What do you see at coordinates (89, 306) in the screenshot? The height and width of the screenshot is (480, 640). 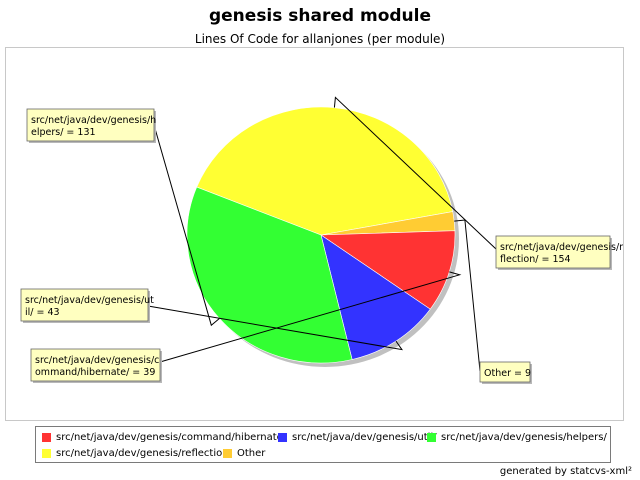 I see `slice-label-text: src/net/java/dev/genesis/ut il/ = 43` at bounding box center [89, 306].